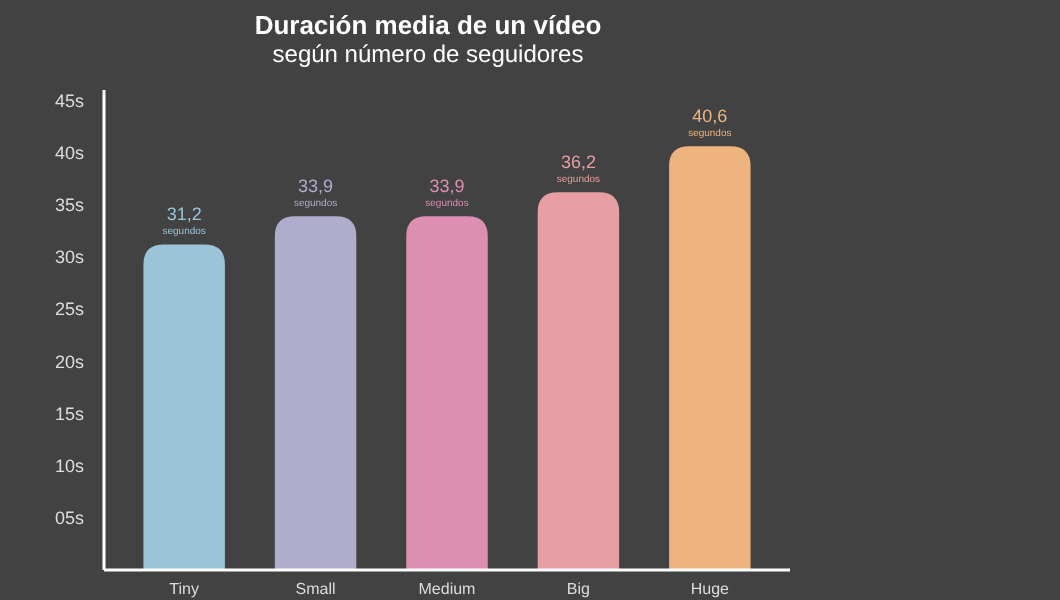 The width and height of the screenshot is (1060, 600). I want to click on y-tick-label: 10s, so click(69, 465).